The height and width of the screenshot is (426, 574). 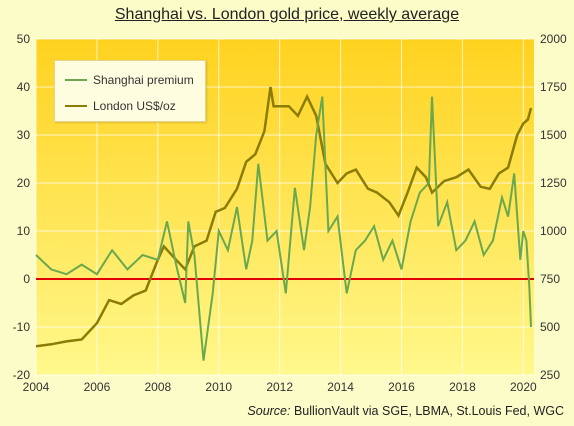 What do you see at coordinates (340, 387) in the screenshot?
I see `x-tick-label-5: 2014` at bounding box center [340, 387].